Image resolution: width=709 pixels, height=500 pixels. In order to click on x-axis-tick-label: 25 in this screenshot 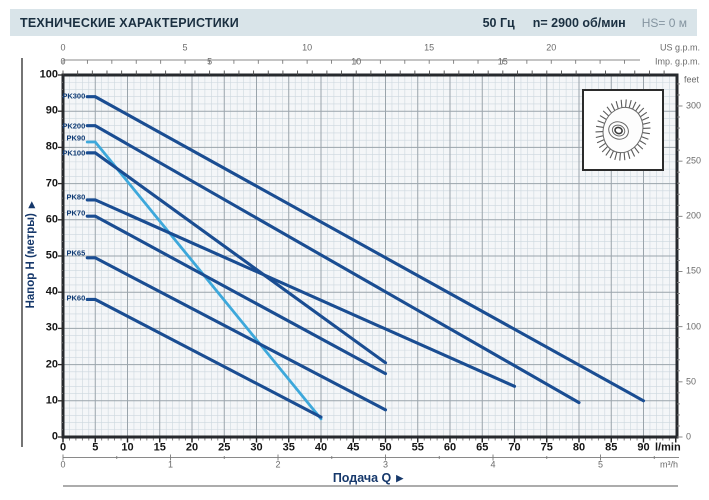, I will do `click(224, 447)`.